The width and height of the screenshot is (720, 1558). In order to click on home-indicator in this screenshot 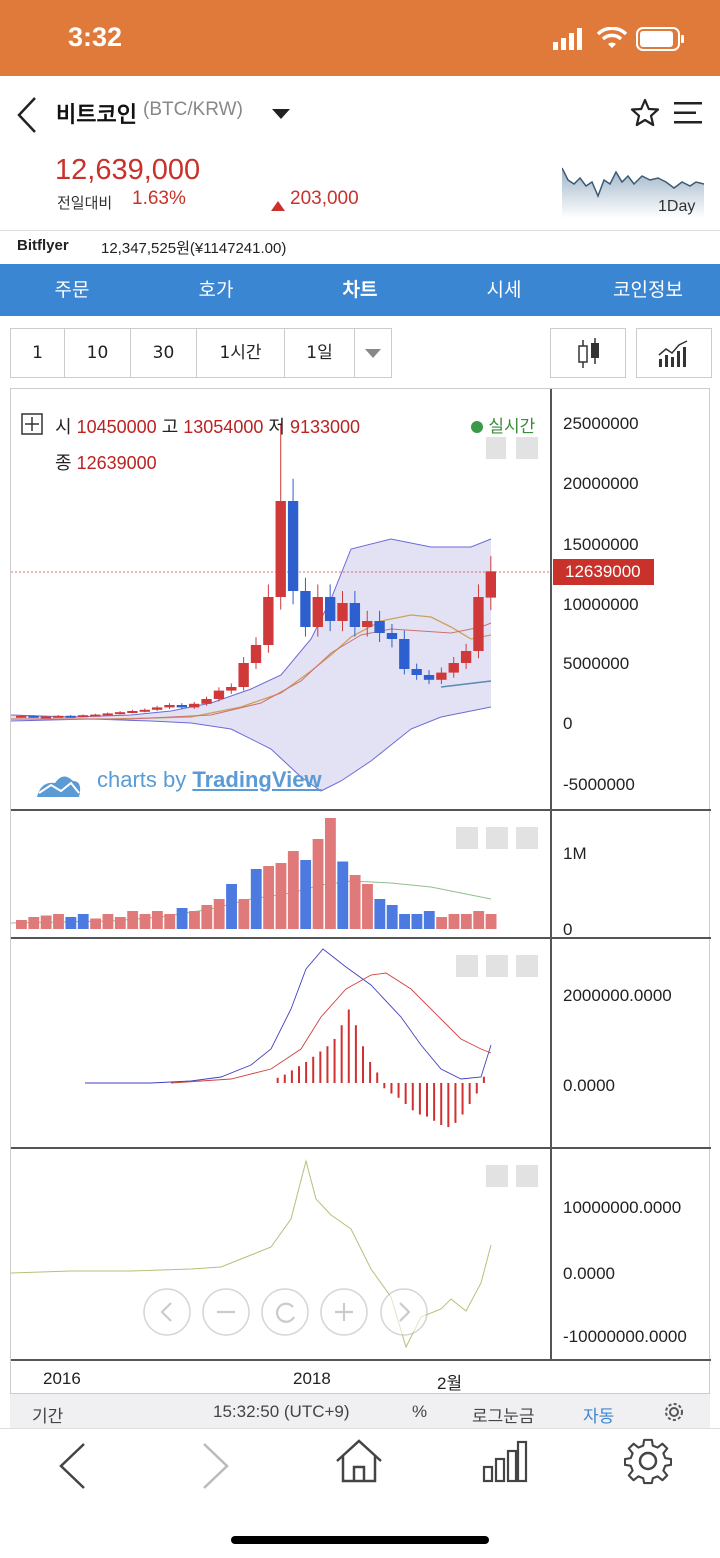, I will do `click(360, 1540)`.